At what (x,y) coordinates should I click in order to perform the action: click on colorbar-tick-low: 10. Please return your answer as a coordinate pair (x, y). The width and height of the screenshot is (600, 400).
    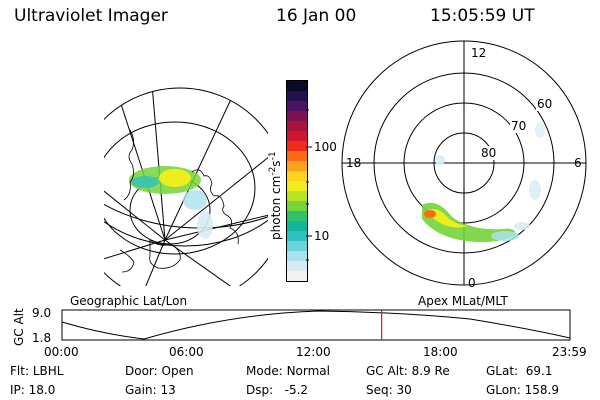
    Looking at the image, I should click on (322, 236).